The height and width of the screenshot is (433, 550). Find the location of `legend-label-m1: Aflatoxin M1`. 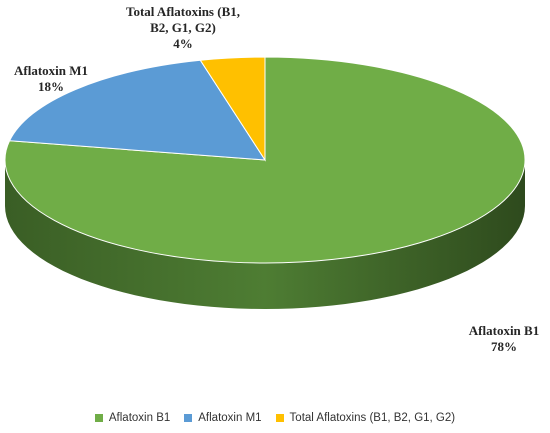

legend-label-m1: Aflatoxin M1 is located at coordinates (230, 418).